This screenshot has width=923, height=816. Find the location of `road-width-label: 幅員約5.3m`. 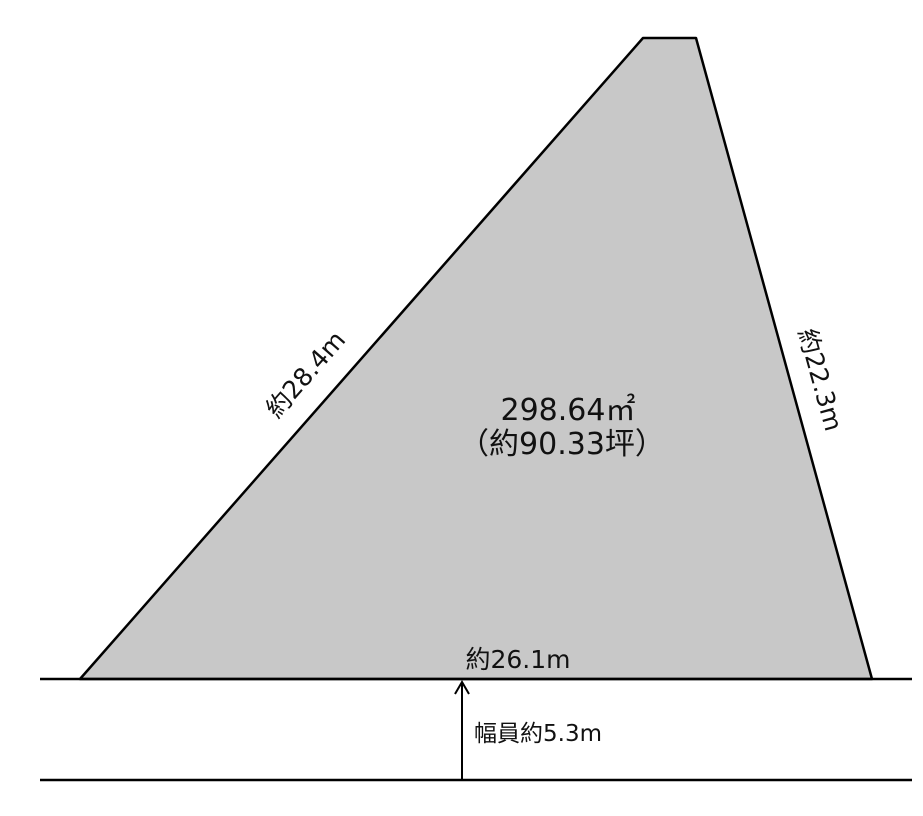

road-width-label: 幅員約5.3m is located at coordinates (538, 734).